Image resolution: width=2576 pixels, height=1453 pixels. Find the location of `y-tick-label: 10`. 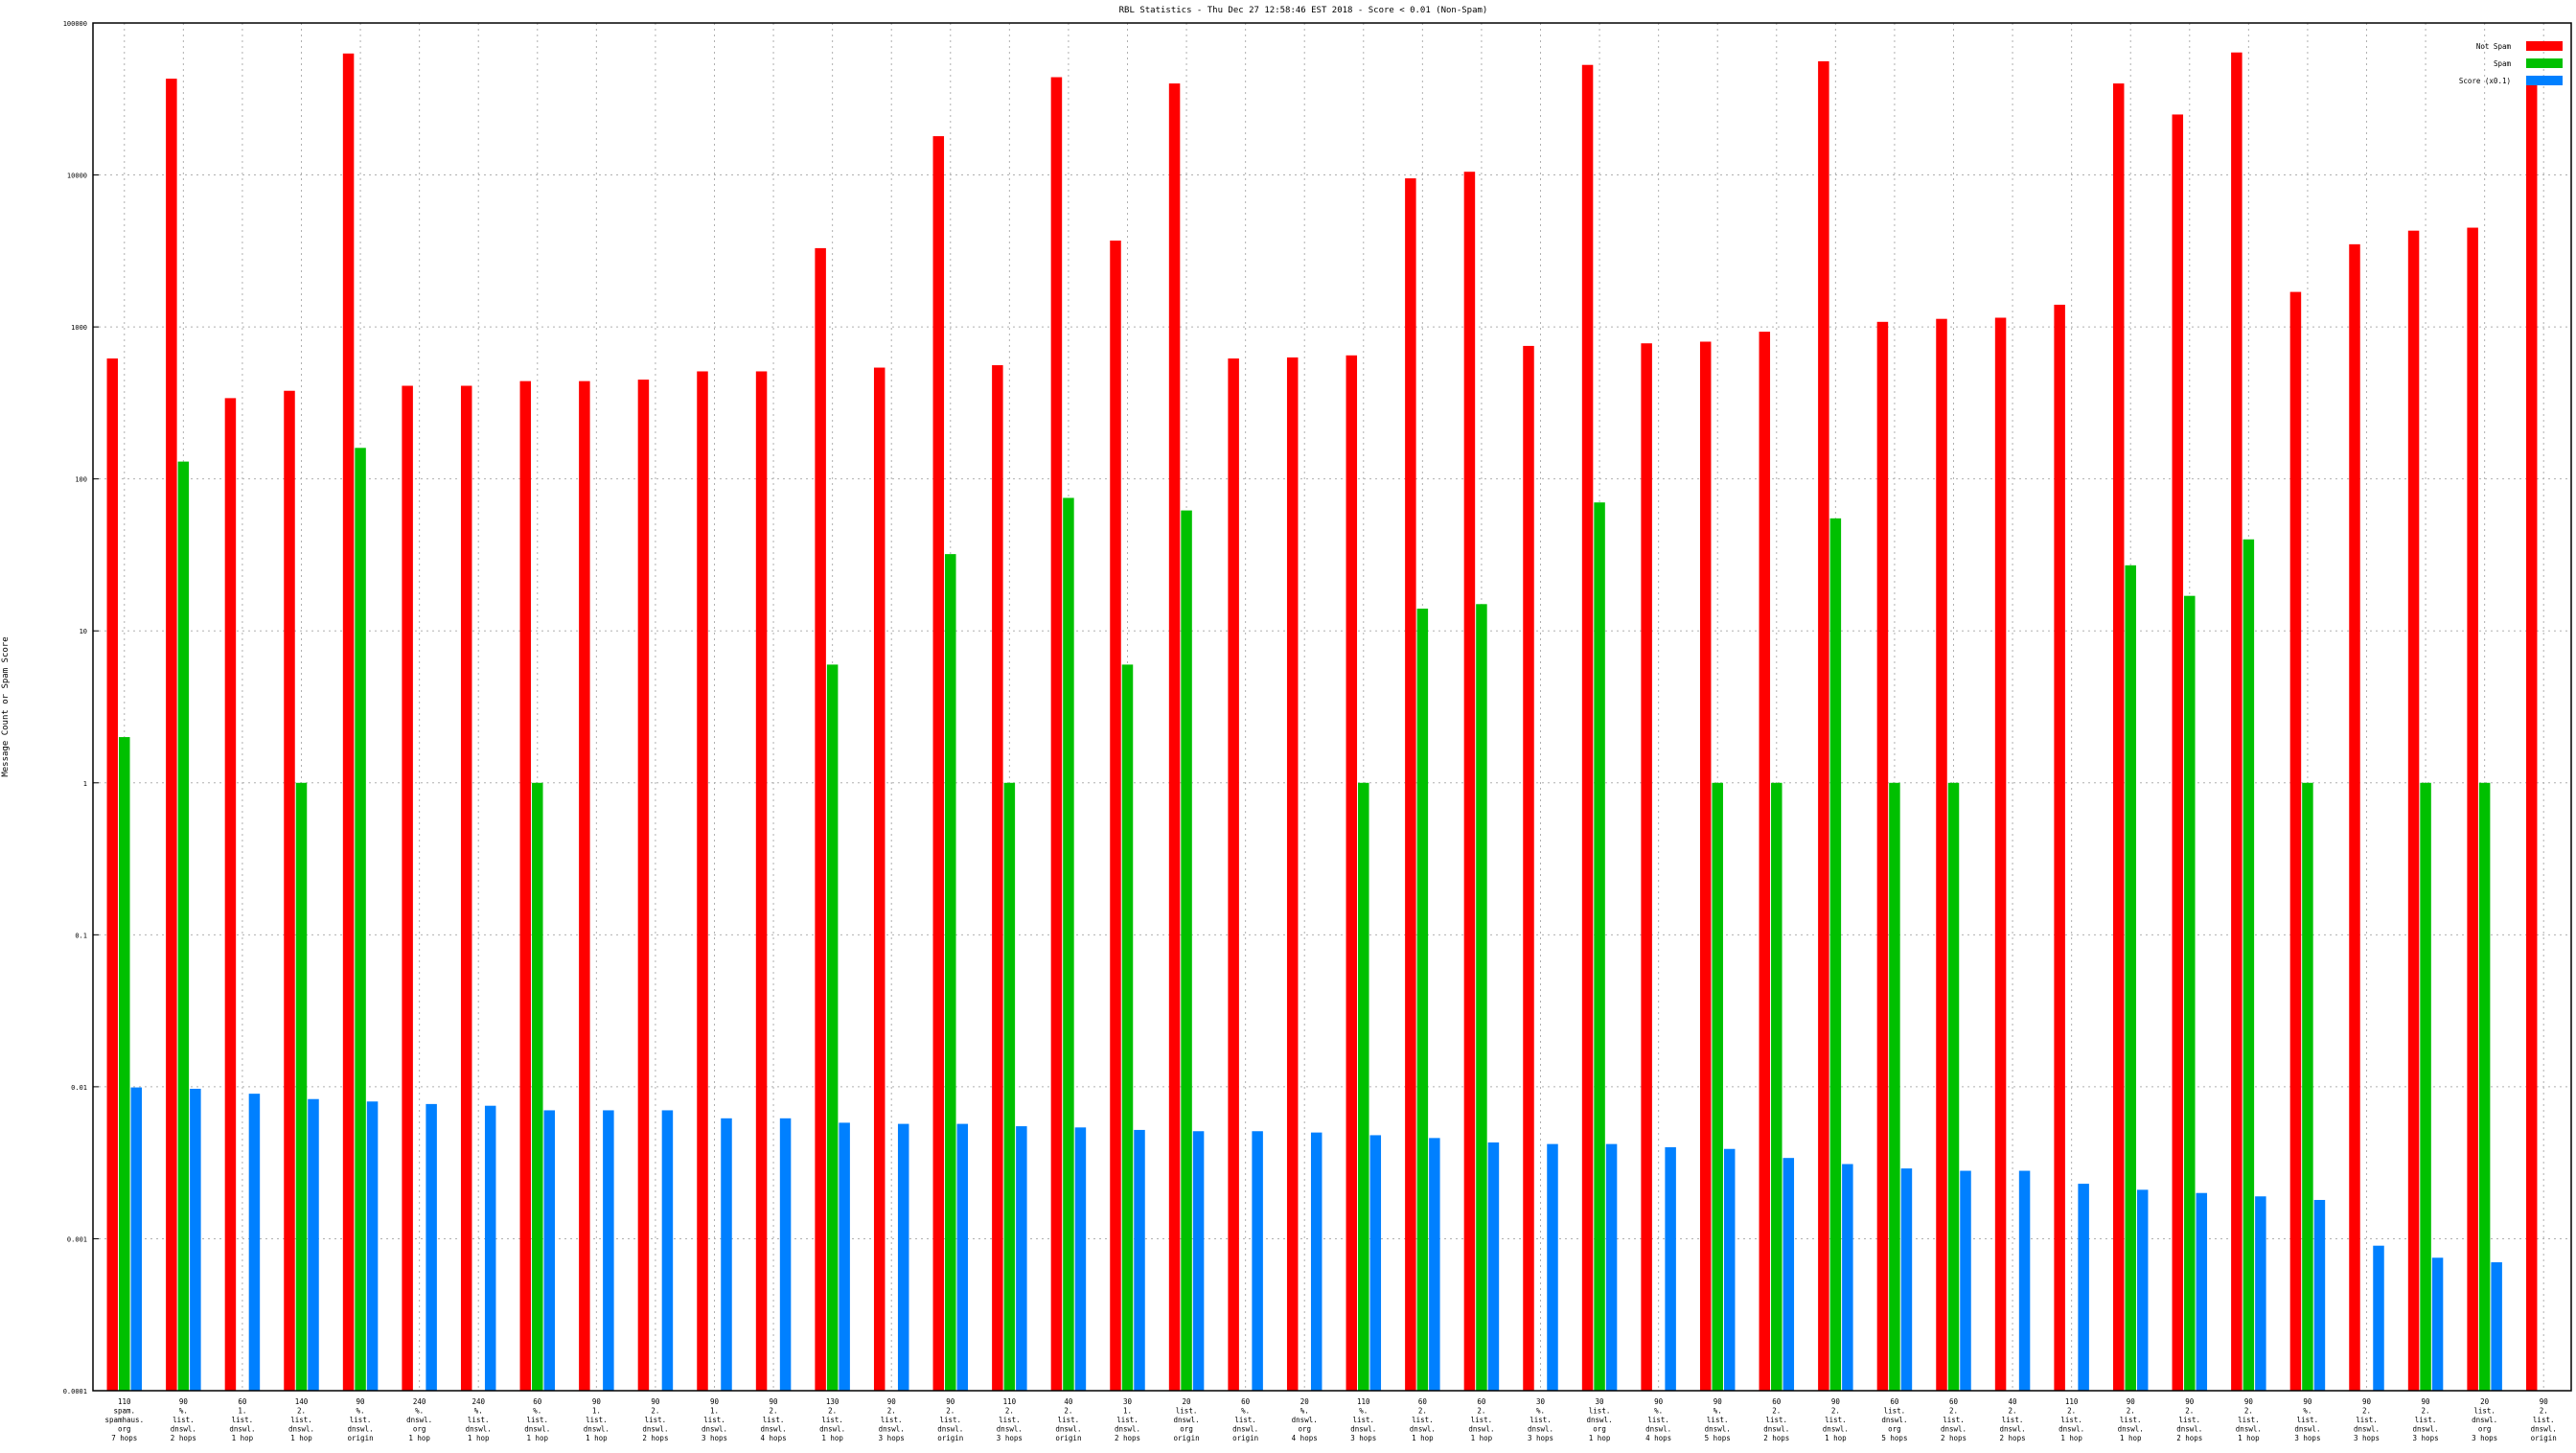

y-tick-label: 10 is located at coordinates (83, 631).